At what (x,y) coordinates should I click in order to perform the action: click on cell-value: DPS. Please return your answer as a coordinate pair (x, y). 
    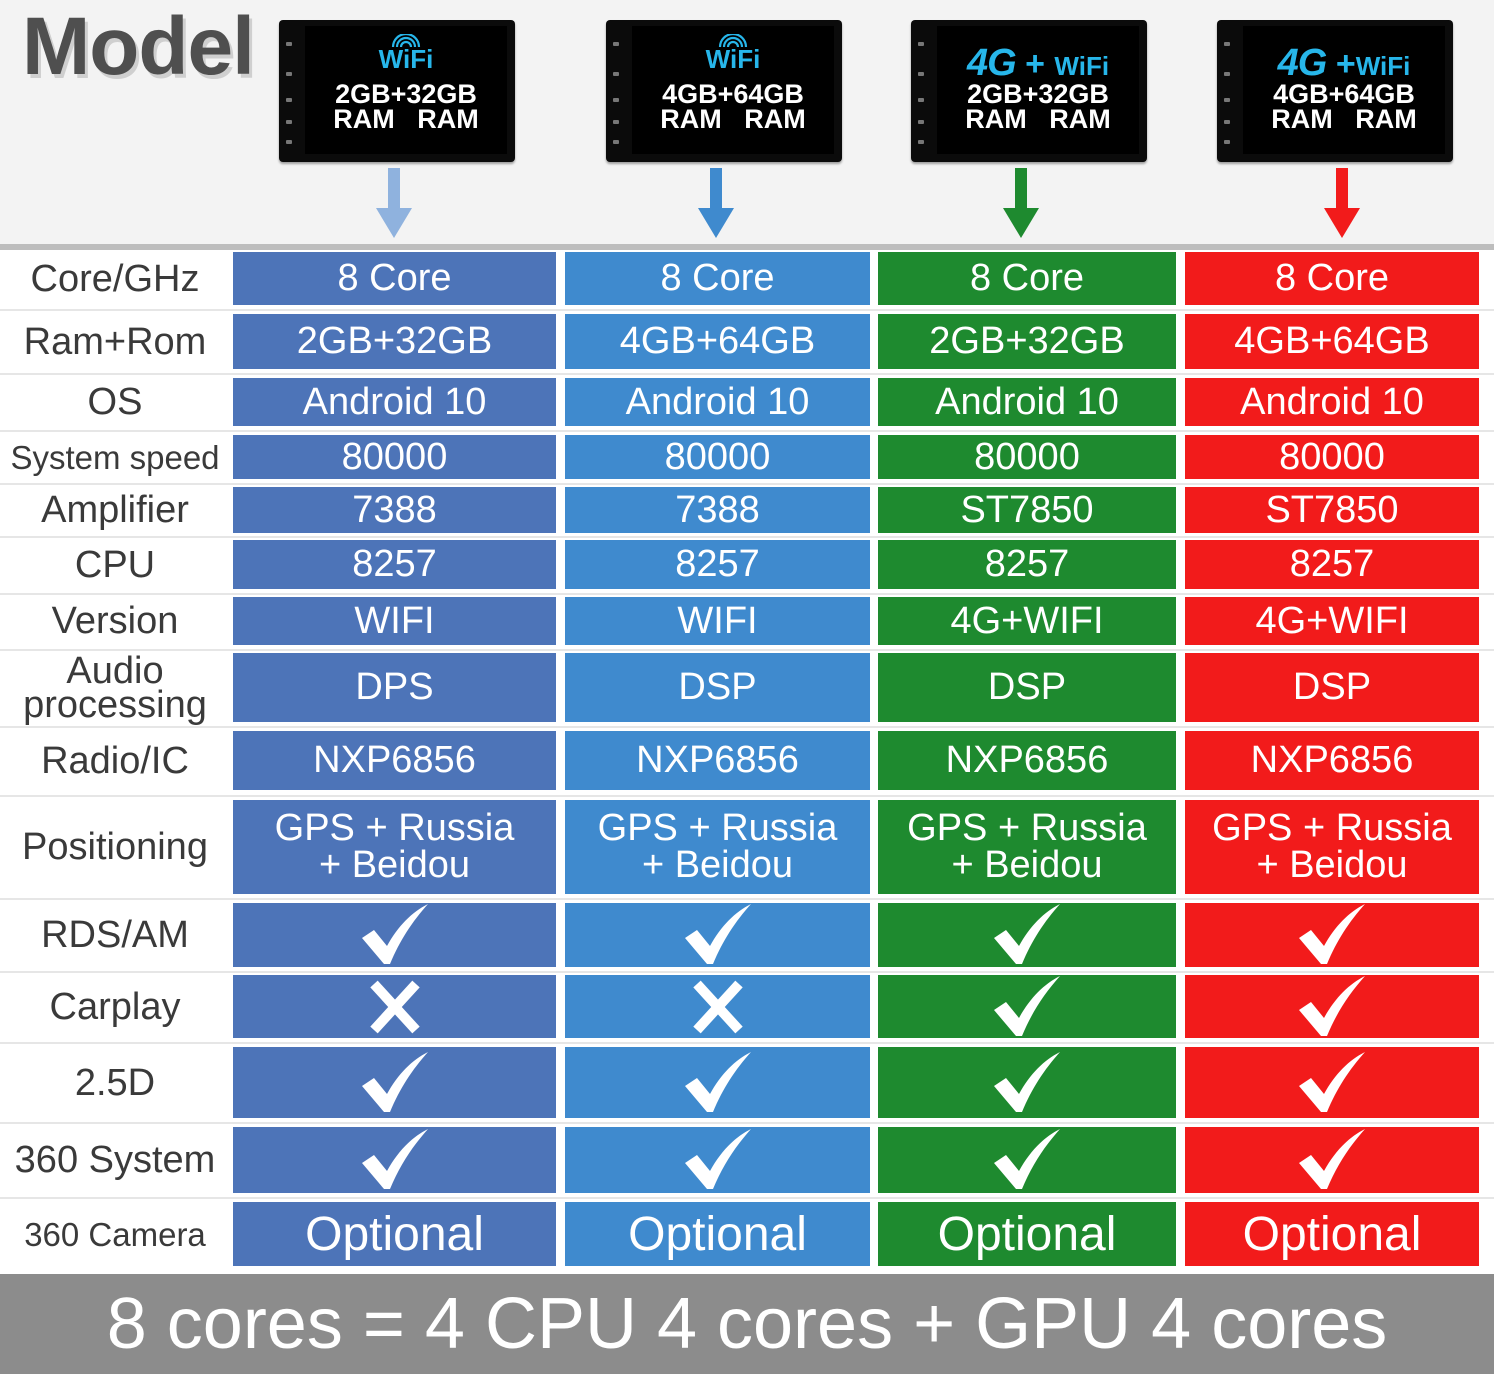
    Looking at the image, I should click on (394, 687).